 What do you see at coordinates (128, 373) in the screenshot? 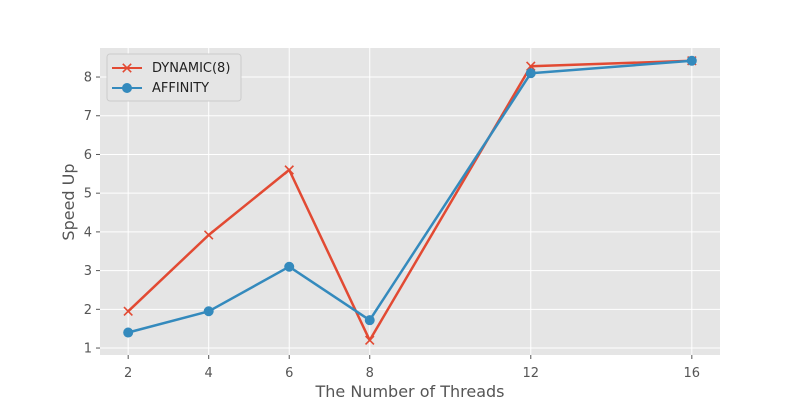
I see `x-tick-label: 2` at bounding box center [128, 373].